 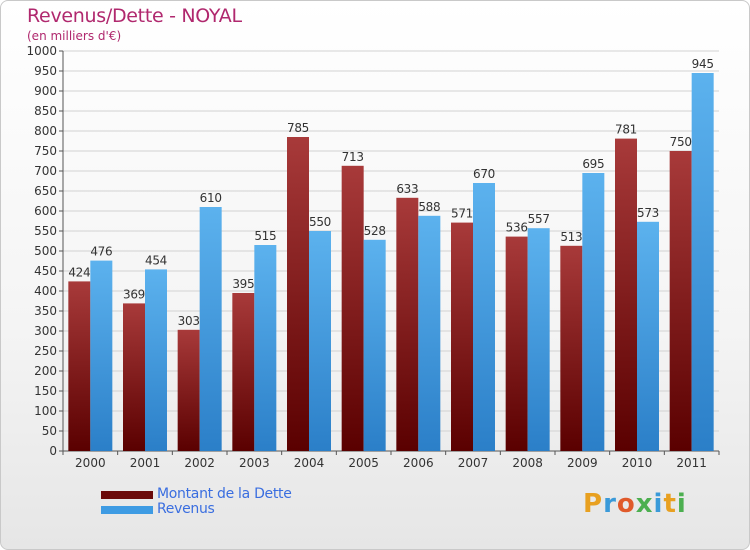 I want to click on data-label: 573, so click(x=648, y=213).